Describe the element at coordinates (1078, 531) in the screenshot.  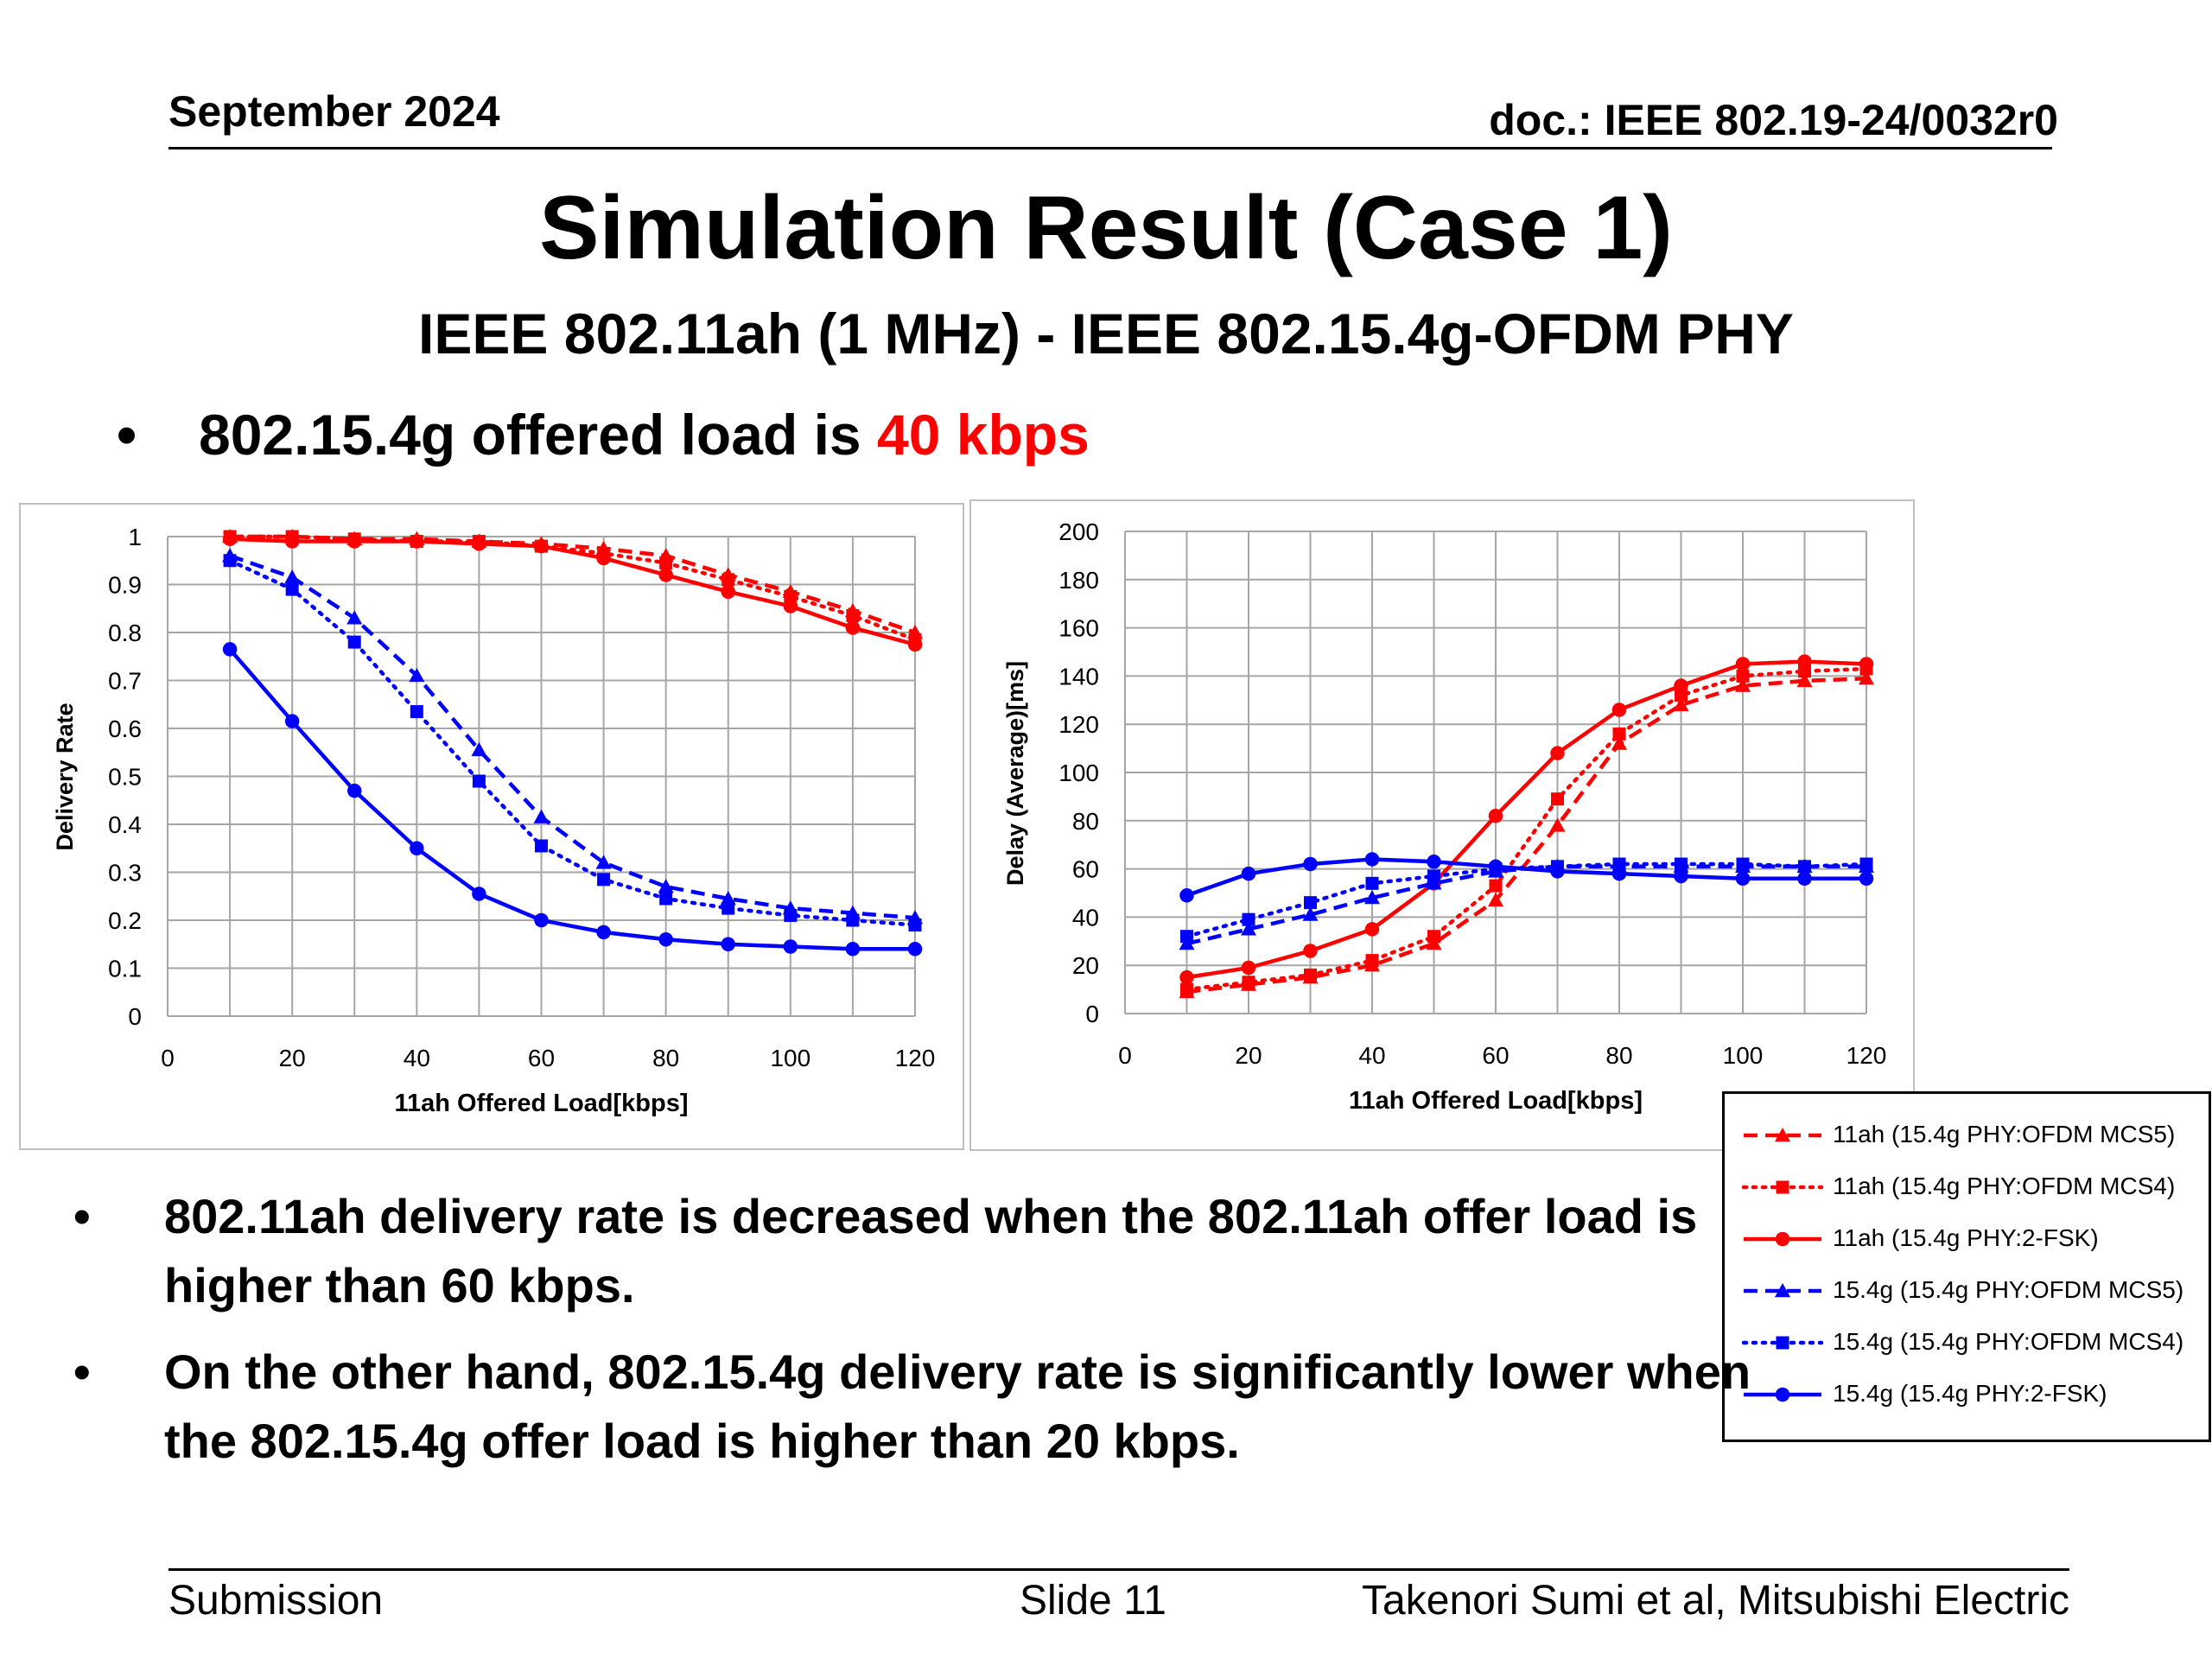
I see `y-tick-label: 200` at that location.